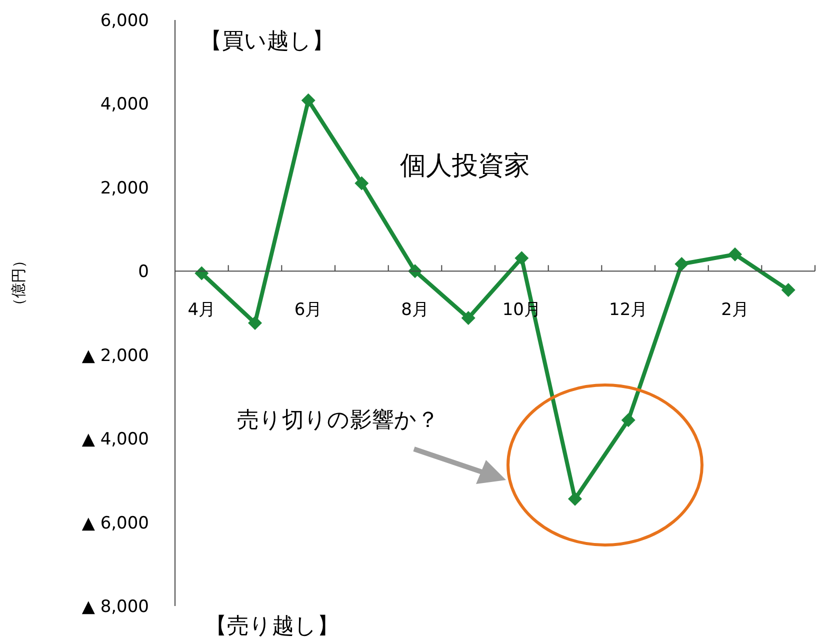  Describe the element at coordinates (18, 283) in the screenshot. I see `y-axis-title: （億円）` at that location.